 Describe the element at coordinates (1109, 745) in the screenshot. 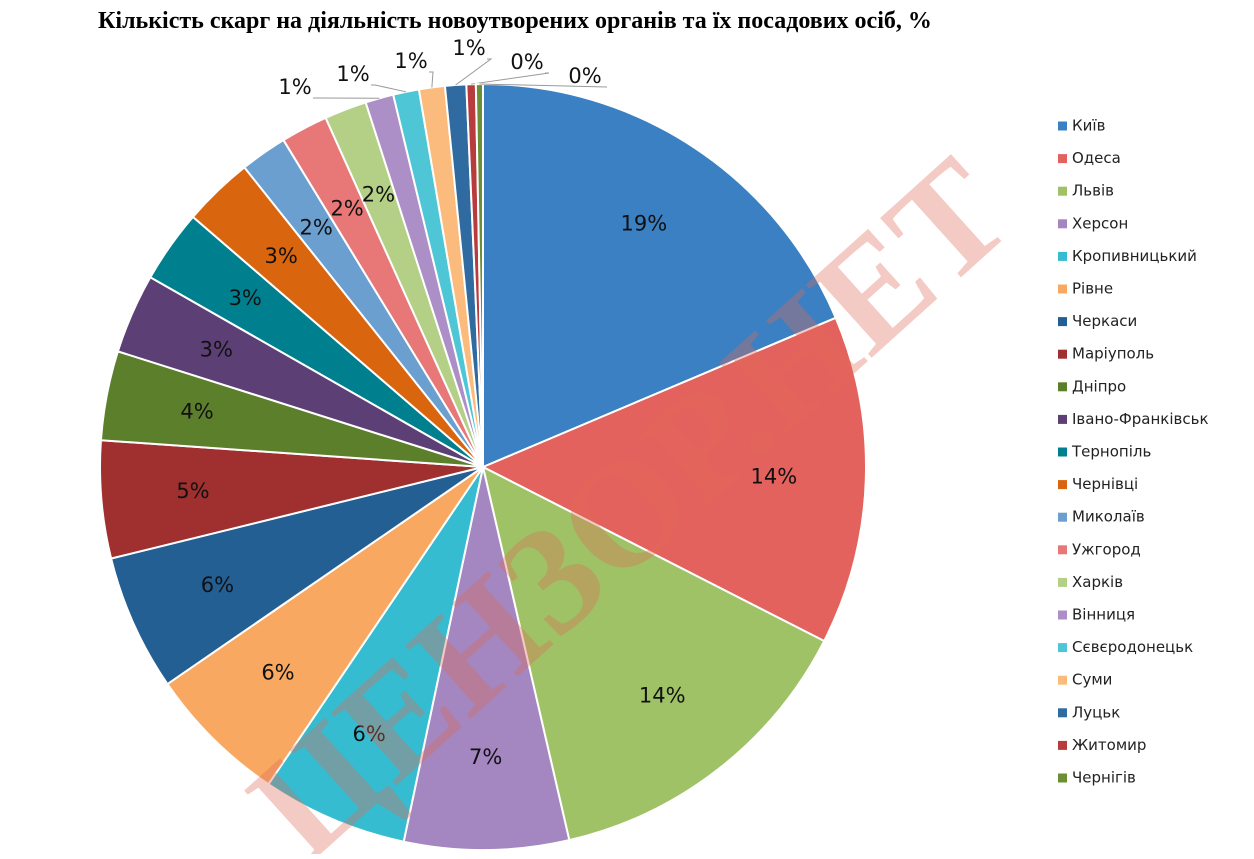

I see `legend-label: Житомир` at that location.